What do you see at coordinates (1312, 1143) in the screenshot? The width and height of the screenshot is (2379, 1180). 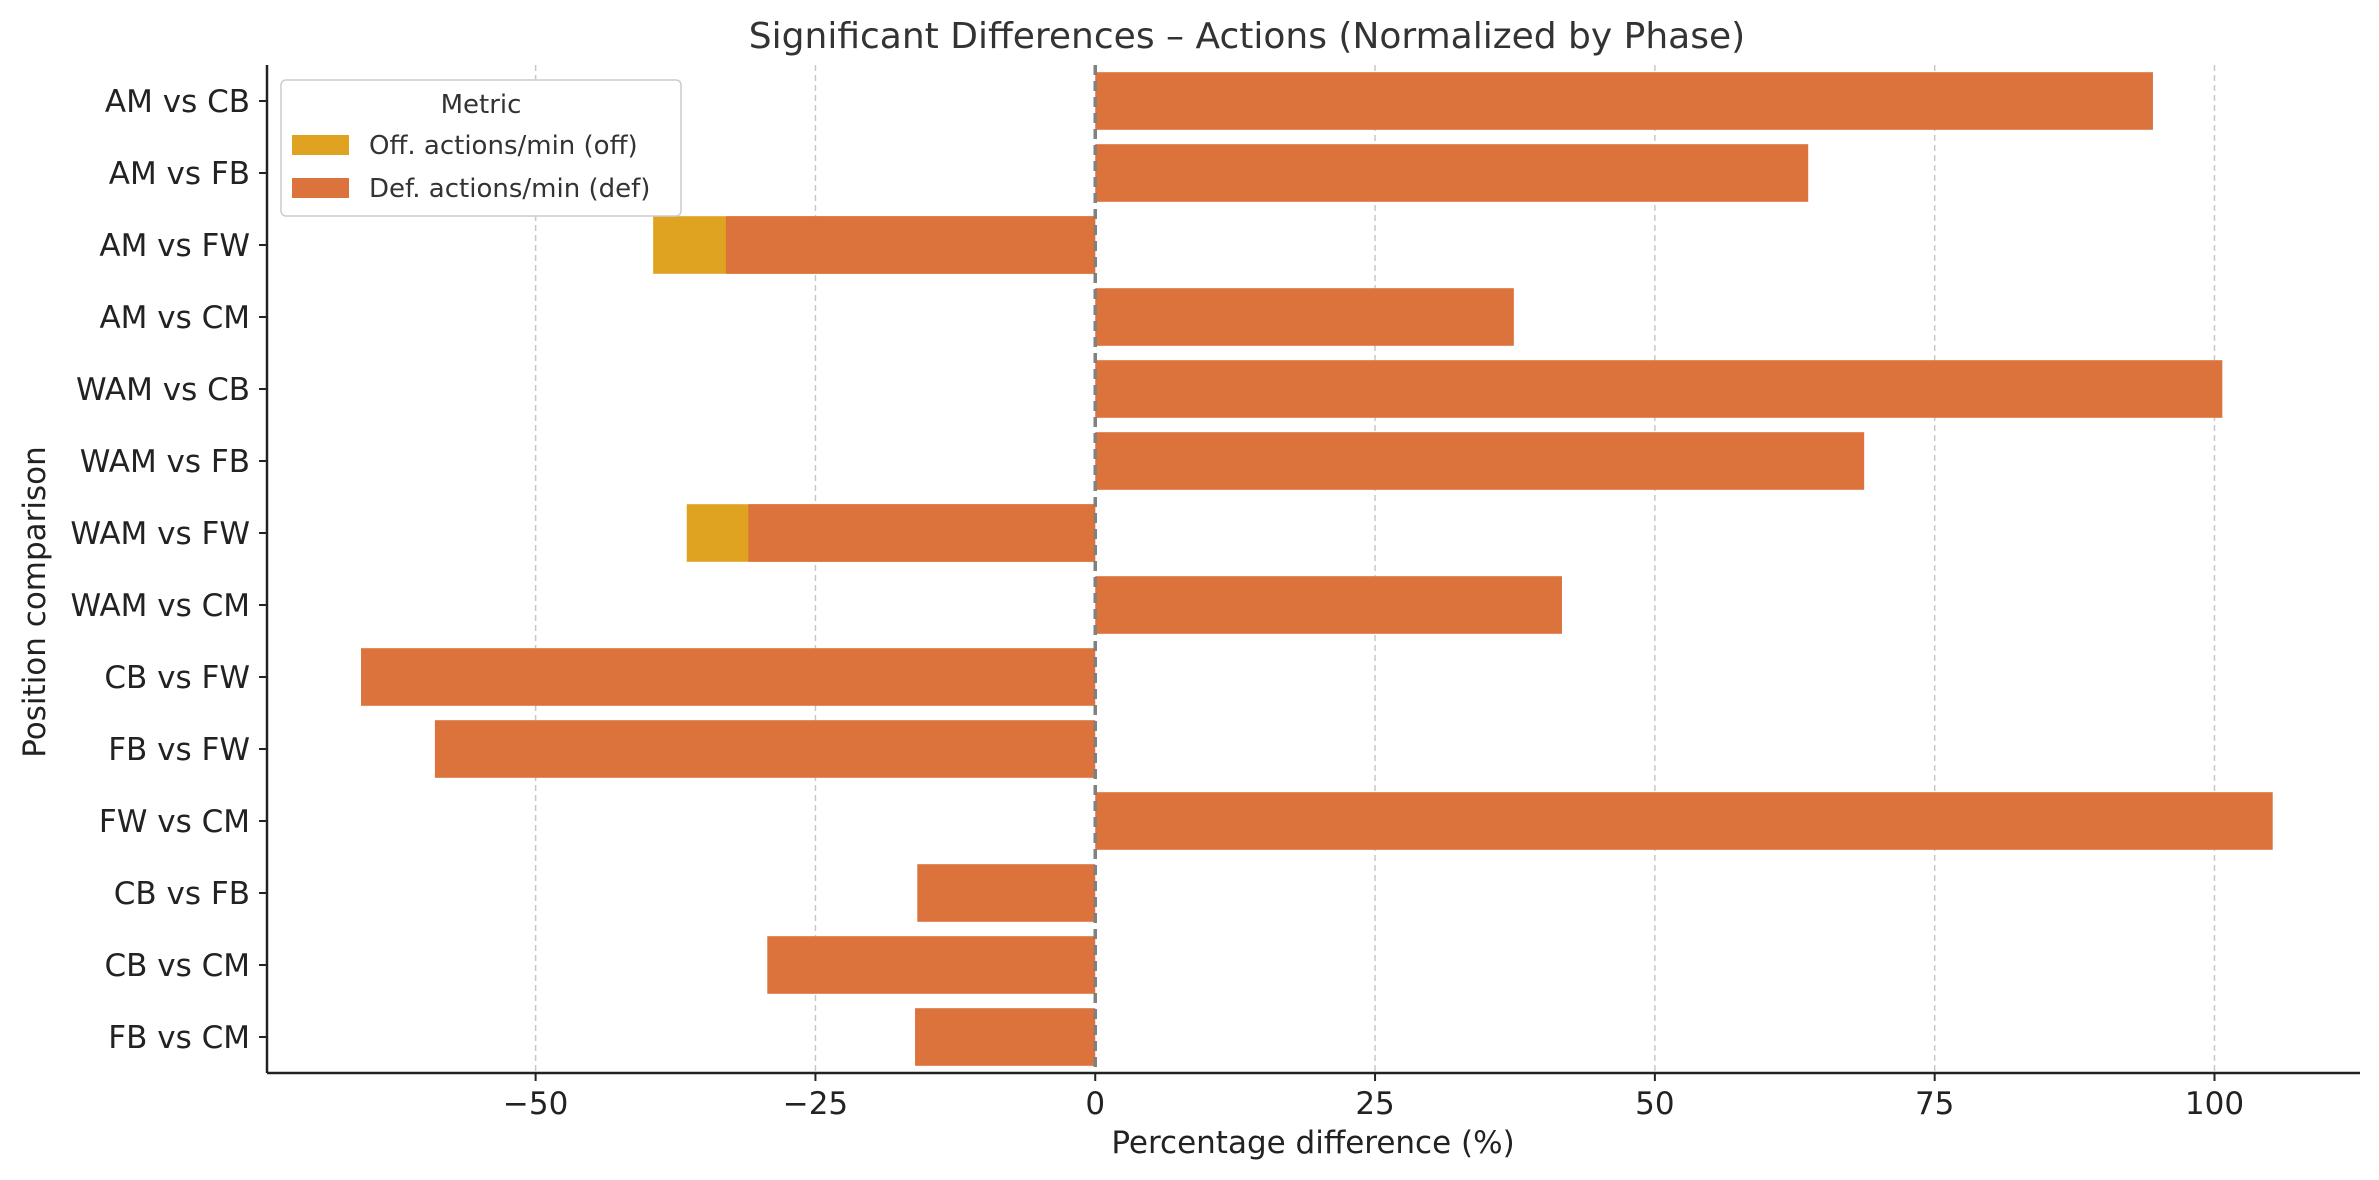 I see `x-axis-title: Percentage difference (%)` at bounding box center [1312, 1143].